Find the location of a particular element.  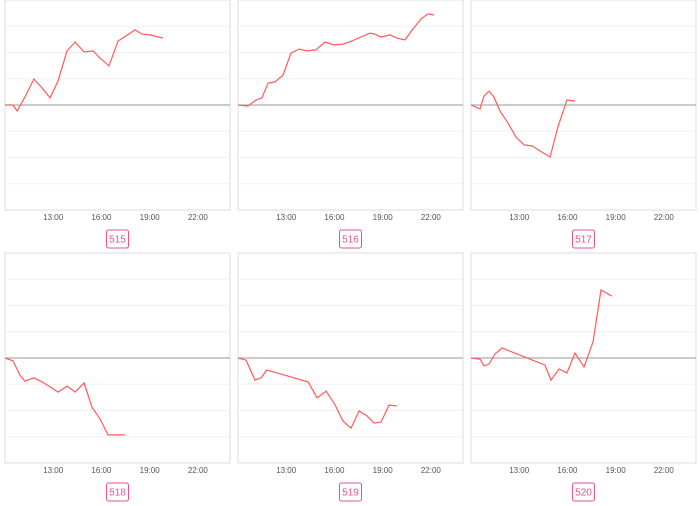

panel-label: 517 is located at coordinates (583, 240).